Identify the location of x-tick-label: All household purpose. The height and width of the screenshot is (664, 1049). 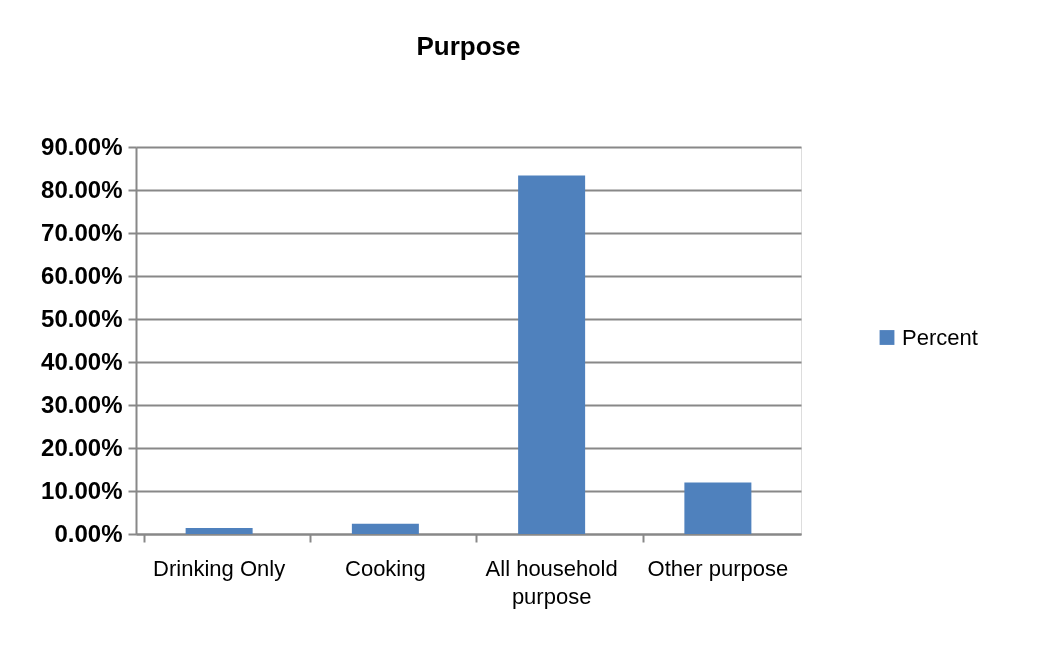
(551, 582).